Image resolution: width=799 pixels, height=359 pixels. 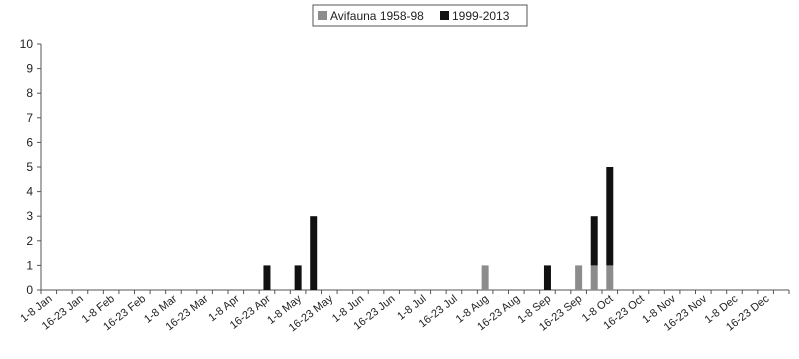 What do you see at coordinates (29, 69) in the screenshot?
I see `y-tick-label: 9` at bounding box center [29, 69].